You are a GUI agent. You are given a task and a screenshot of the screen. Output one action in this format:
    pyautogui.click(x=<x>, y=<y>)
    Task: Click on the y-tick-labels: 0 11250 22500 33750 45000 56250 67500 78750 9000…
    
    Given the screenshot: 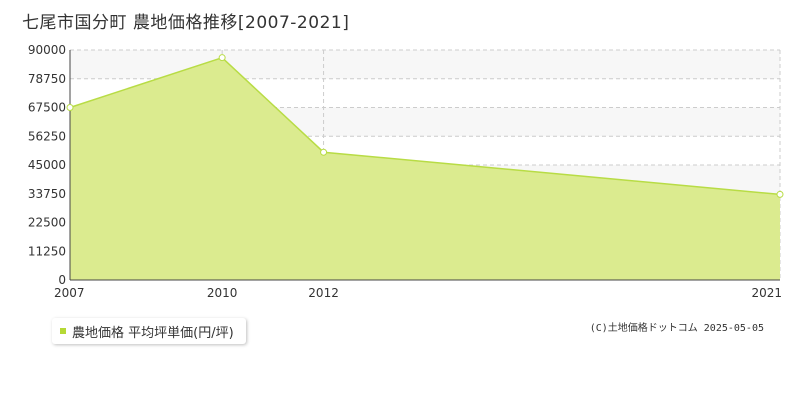 What is the action you would take?
    pyautogui.click(x=47, y=165)
    